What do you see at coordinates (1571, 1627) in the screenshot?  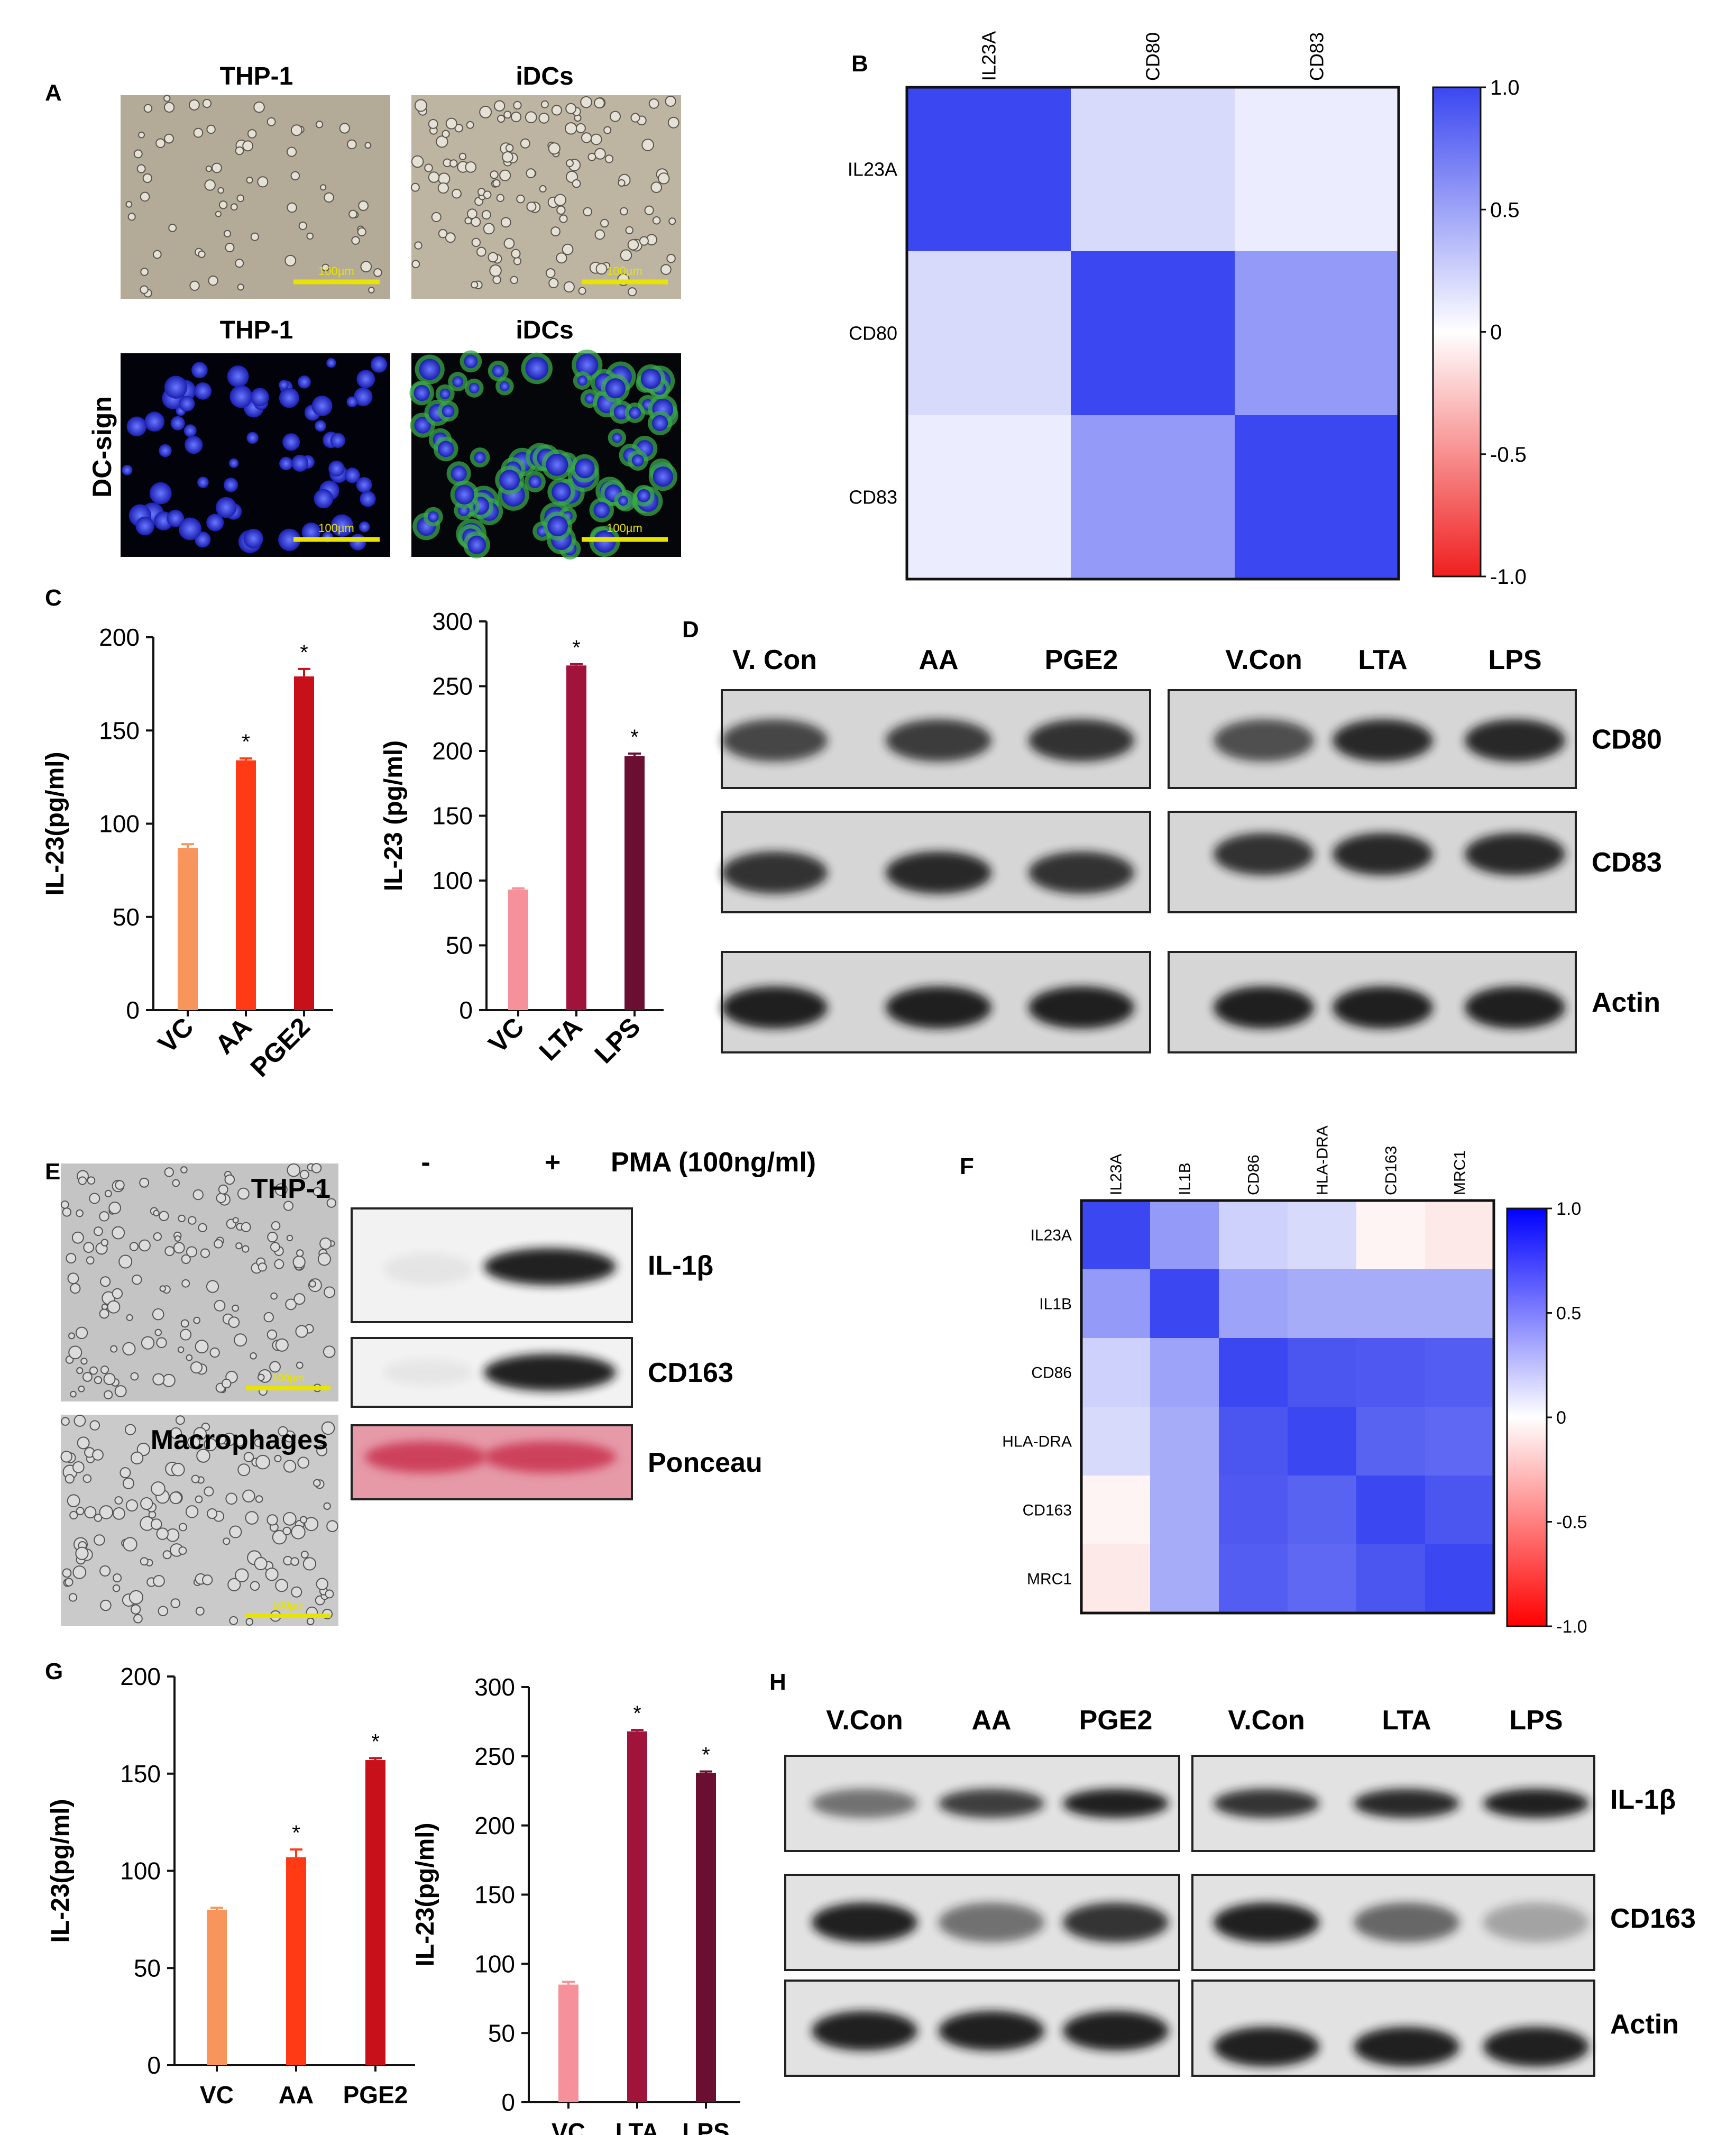 I see `colorbar-tick-label: -1.0` at bounding box center [1571, 1627].